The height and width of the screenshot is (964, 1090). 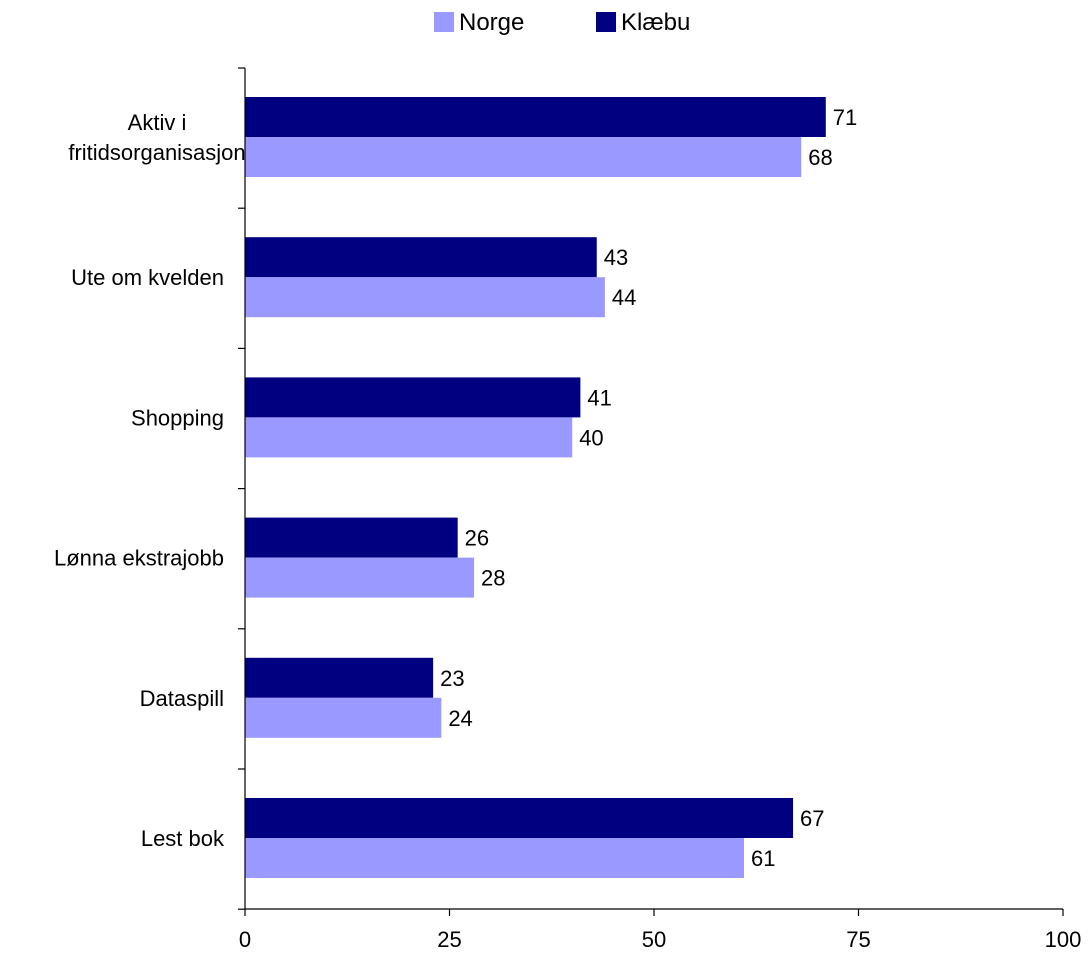 What do you see at coordinates (147, 277) in the screenshot?
I see `category-label: Ute om kvelden` at bounding box center [147, 277].